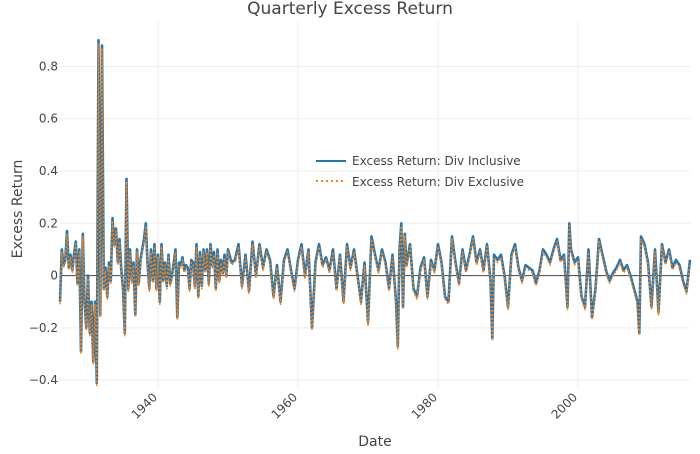 This screenshot has width=700, height=454. I want to click on y-tick-label: 0, so click(54, 276).